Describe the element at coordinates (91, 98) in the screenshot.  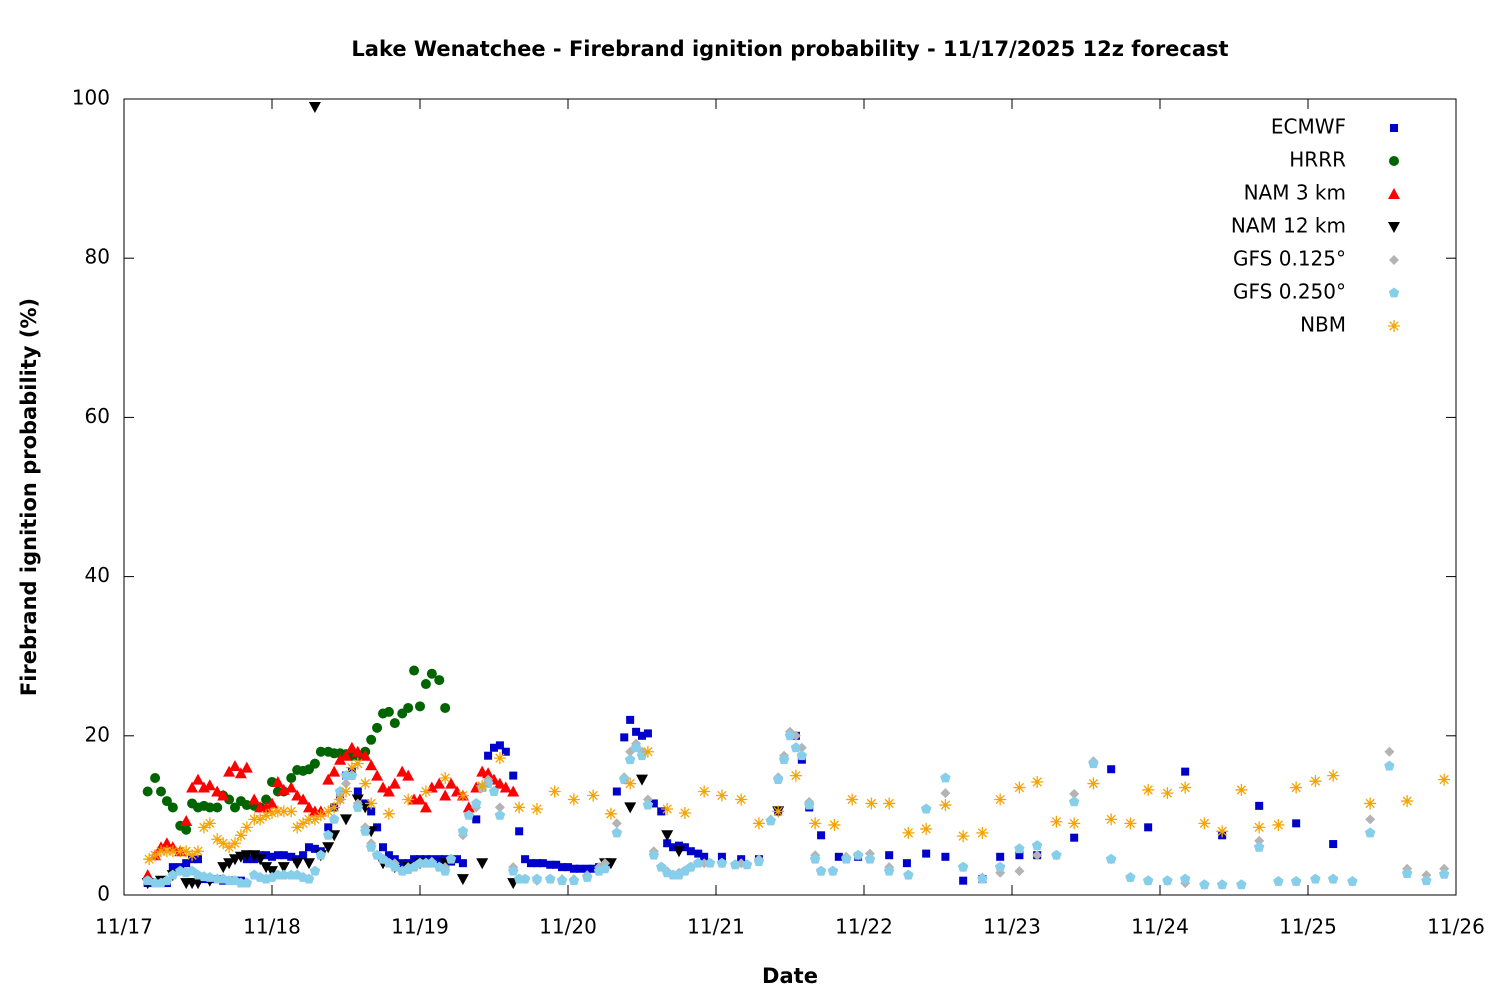
I see `y-tick-label: 100` at that location.